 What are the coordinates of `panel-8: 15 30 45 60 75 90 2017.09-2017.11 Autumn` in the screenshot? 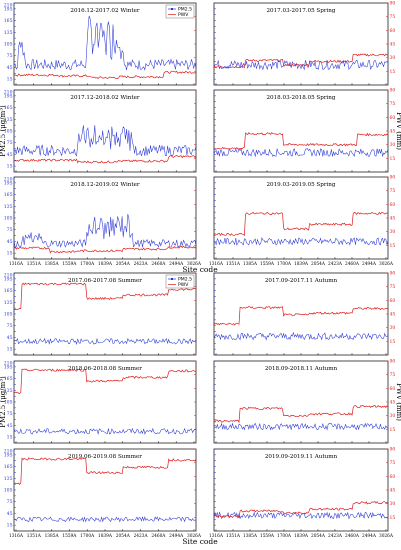 It's located at (304, 313).